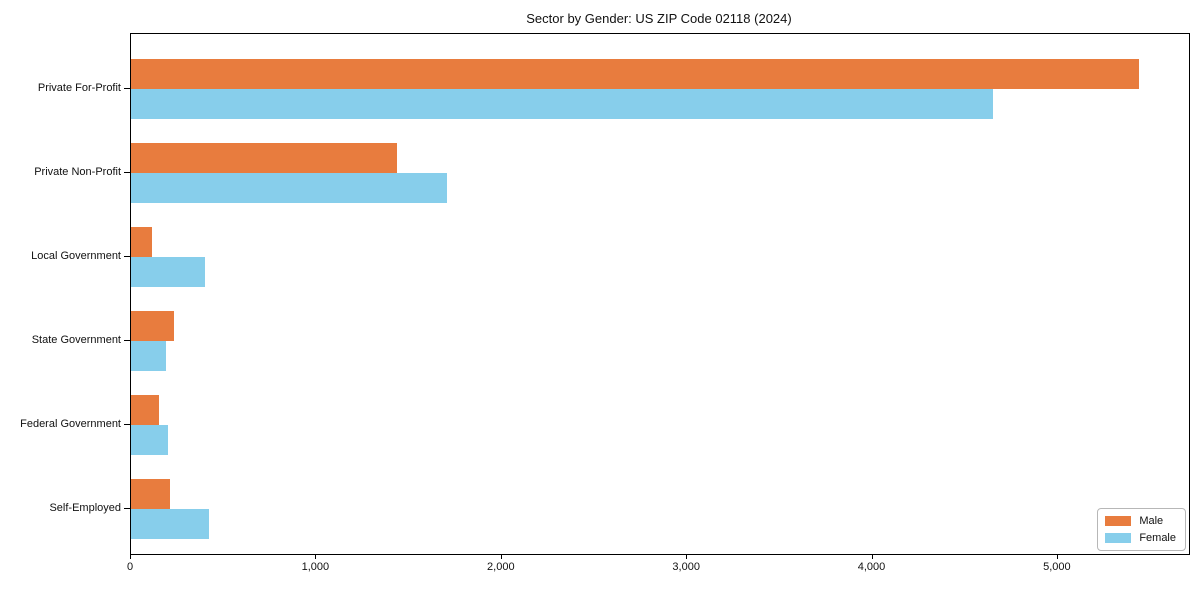 The height and width of the screenshot is (600, 1200). Describe the element at coordinates (1151, 521) in the screenshot. I see `legend-label-male: Male` at that location.